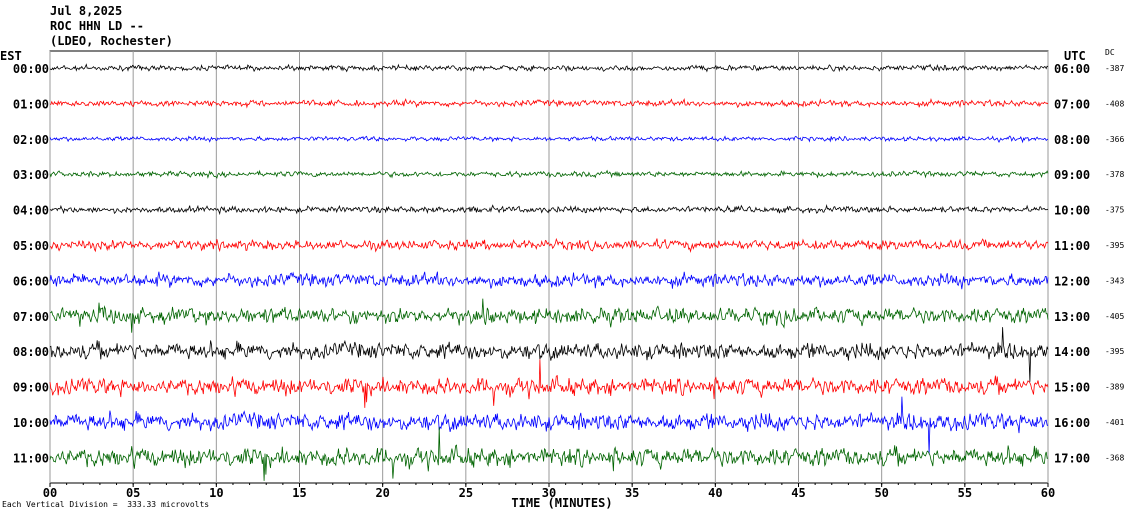 The height and width of the screenshot is (519, 1130). Describe the element at coordinates (1114, 68) in the screenshot. I see `dc-offset-label: -387` at that location.